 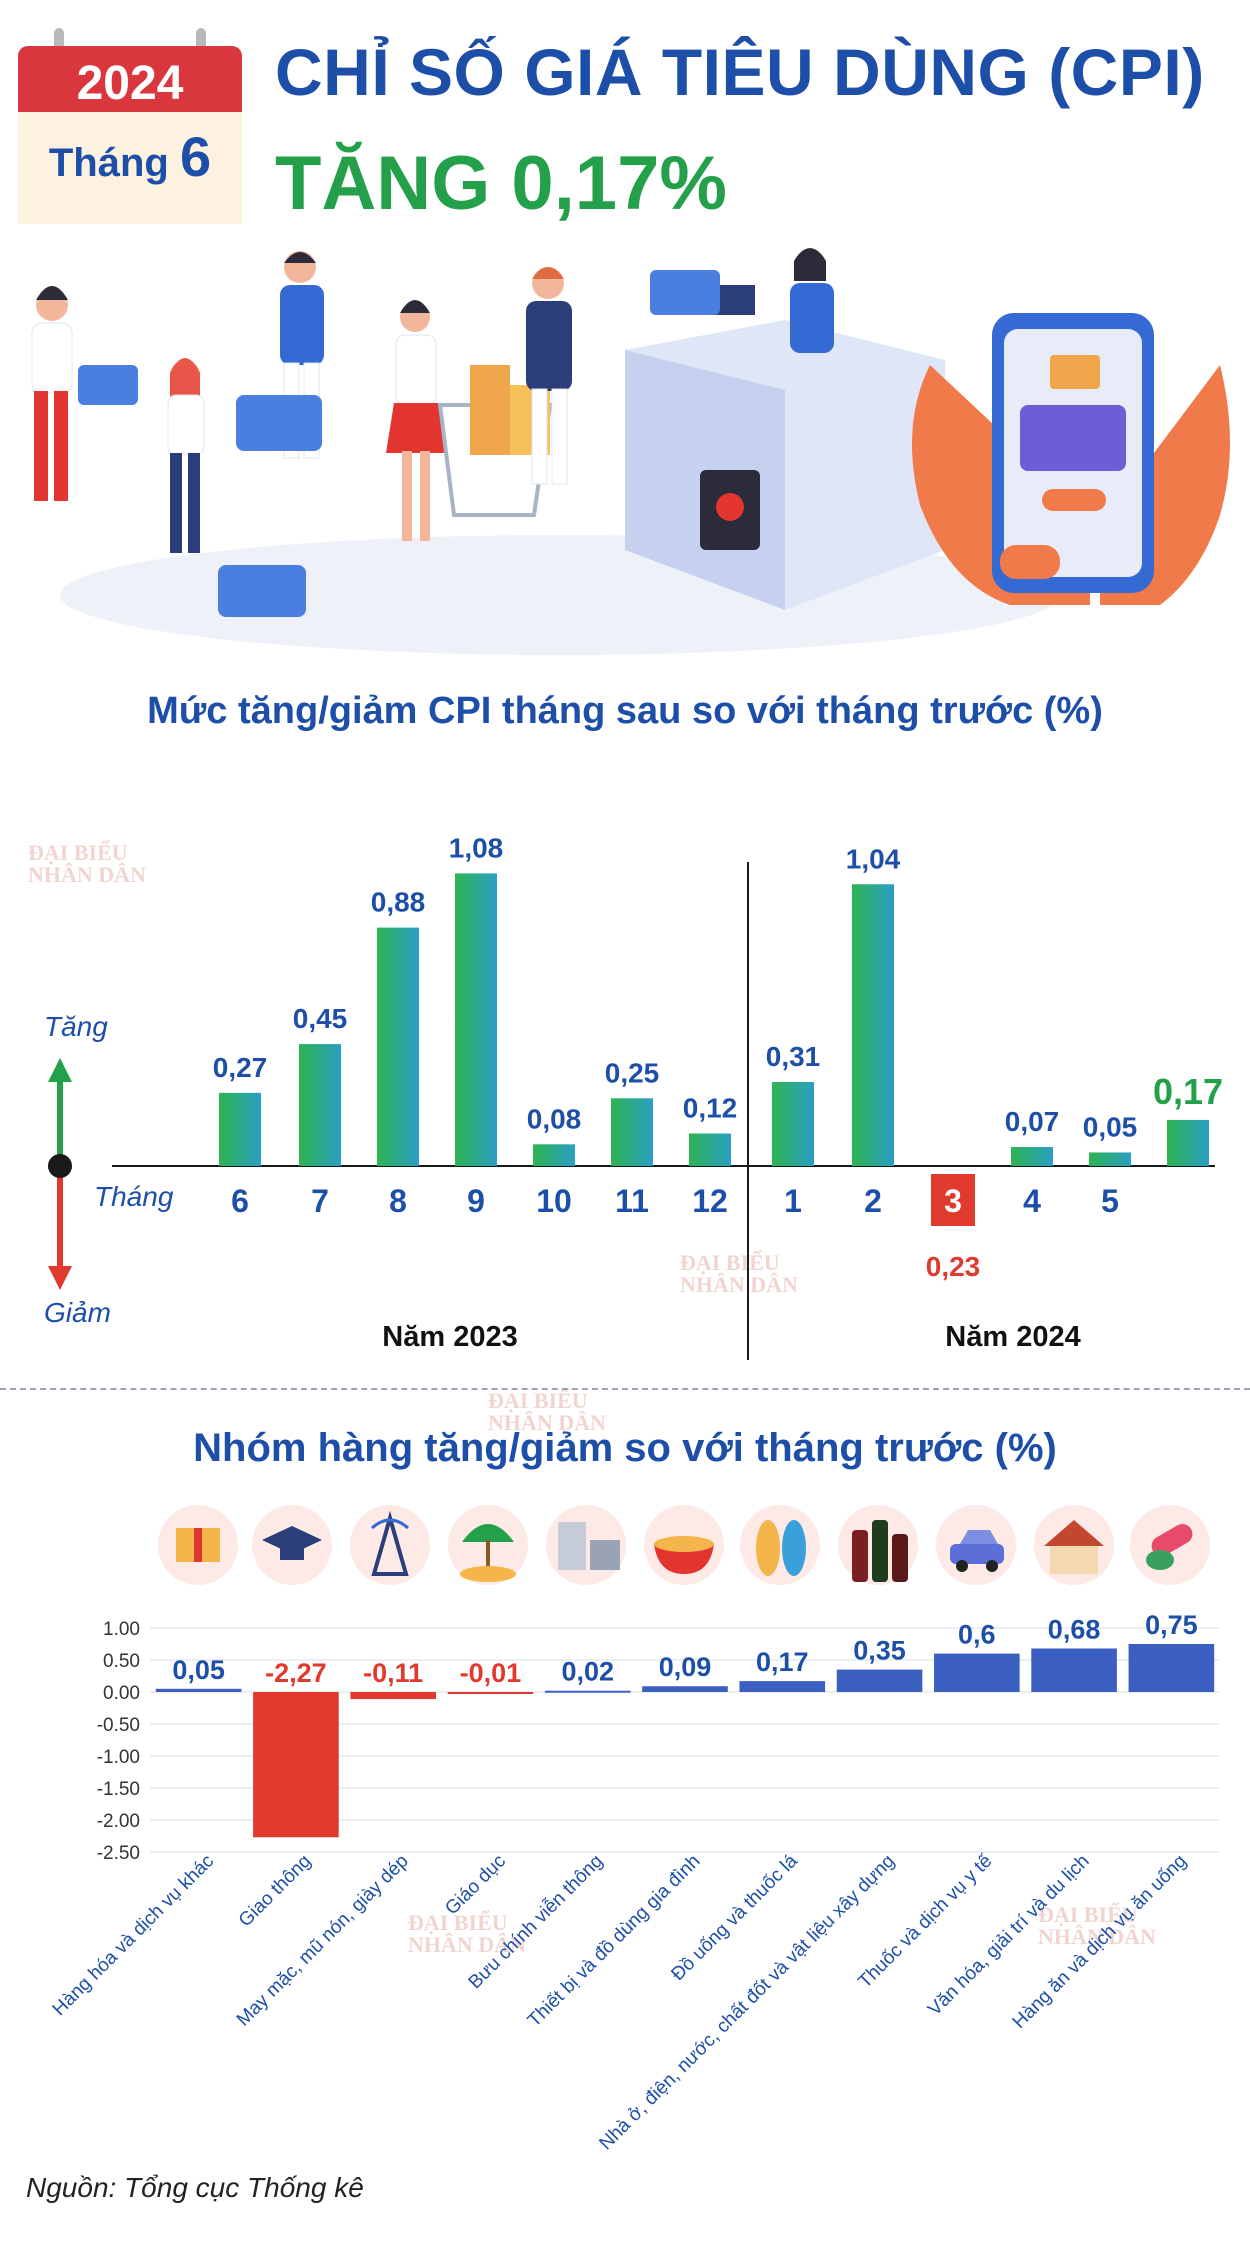 I want to click on axis-origin-dot, so click(x=60, y=1166).